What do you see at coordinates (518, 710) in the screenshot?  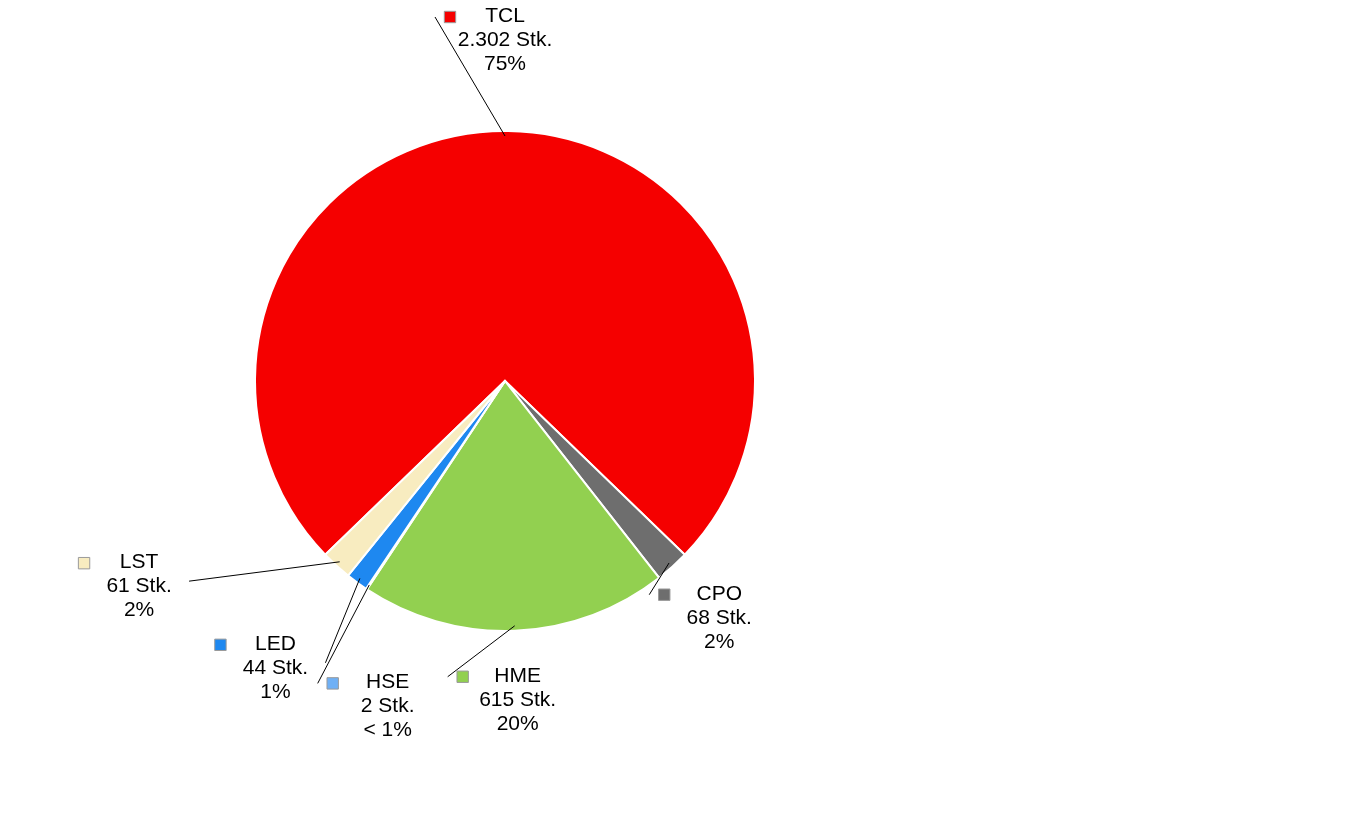 I see `data-label: 615 Stk. 20%` at bounding box center [518, 710].